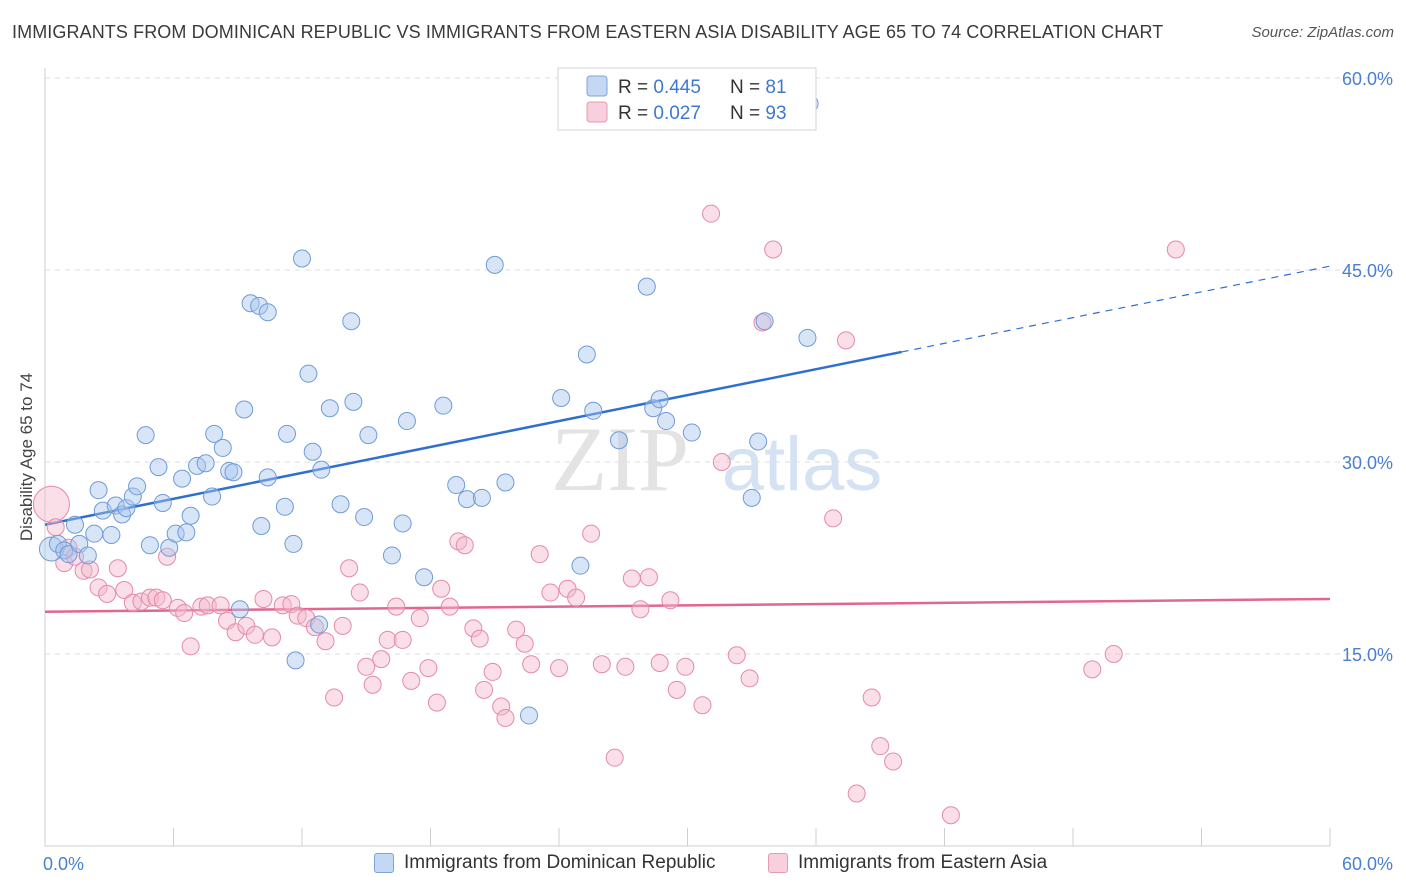 This screenshot has height=892, width=1406. I want to click on legend-item-eastern-asia: Immigrants from Eastern Asia, so click(907, 863).